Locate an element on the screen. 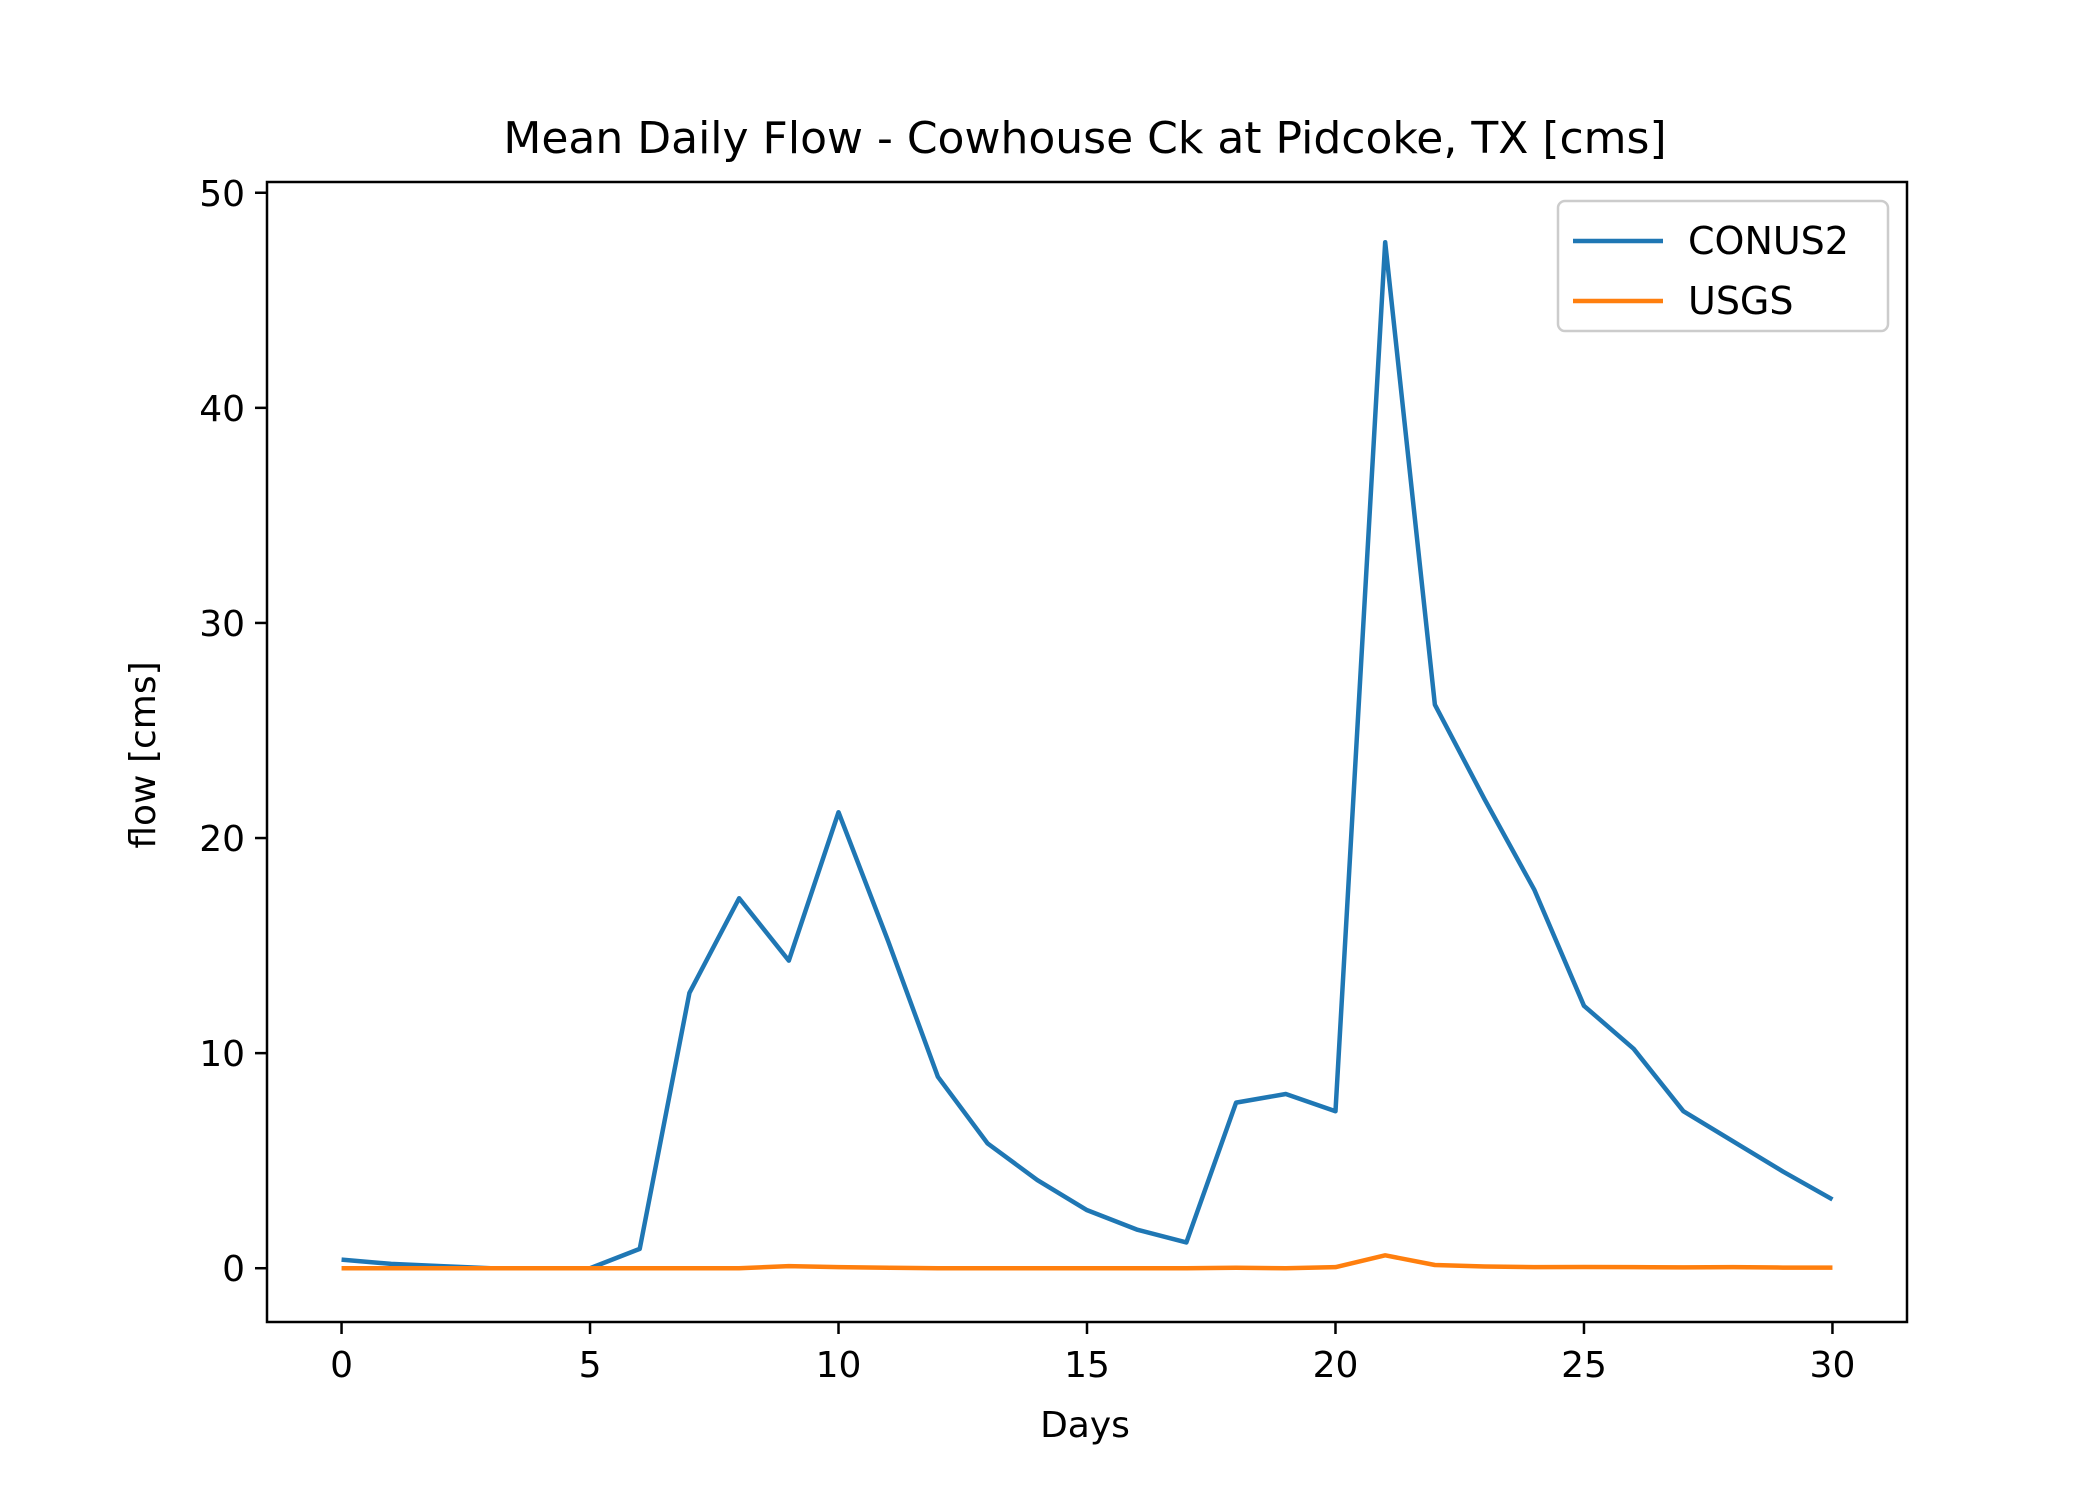  y-tick-label: 30 is located at coordinates (222, 624).